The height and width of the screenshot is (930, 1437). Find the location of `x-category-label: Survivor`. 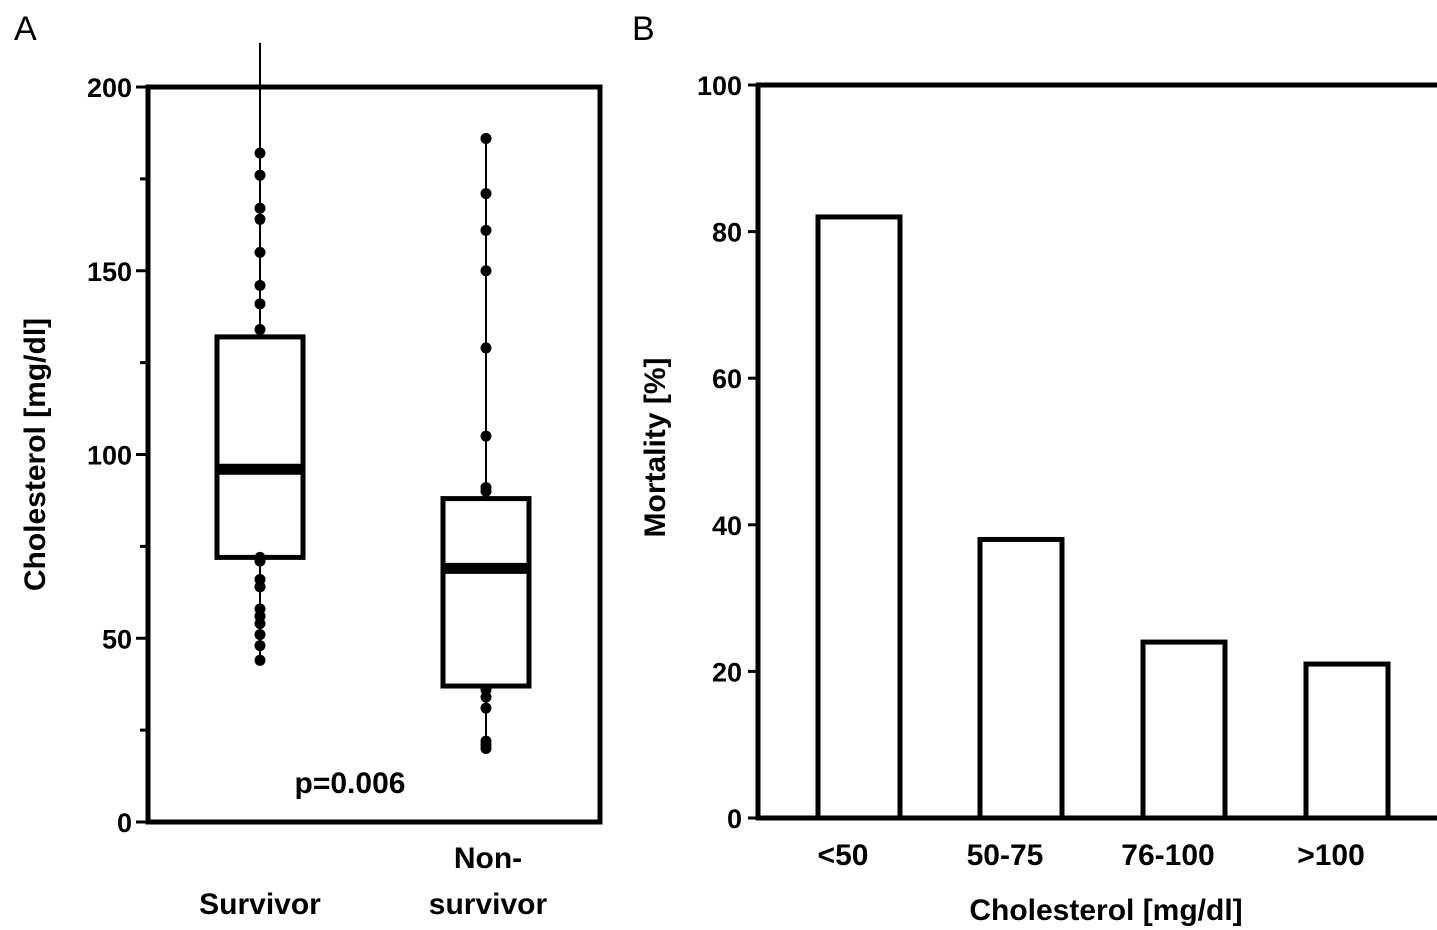

x-category-label: Survivor is located at coordinates (260, 904).